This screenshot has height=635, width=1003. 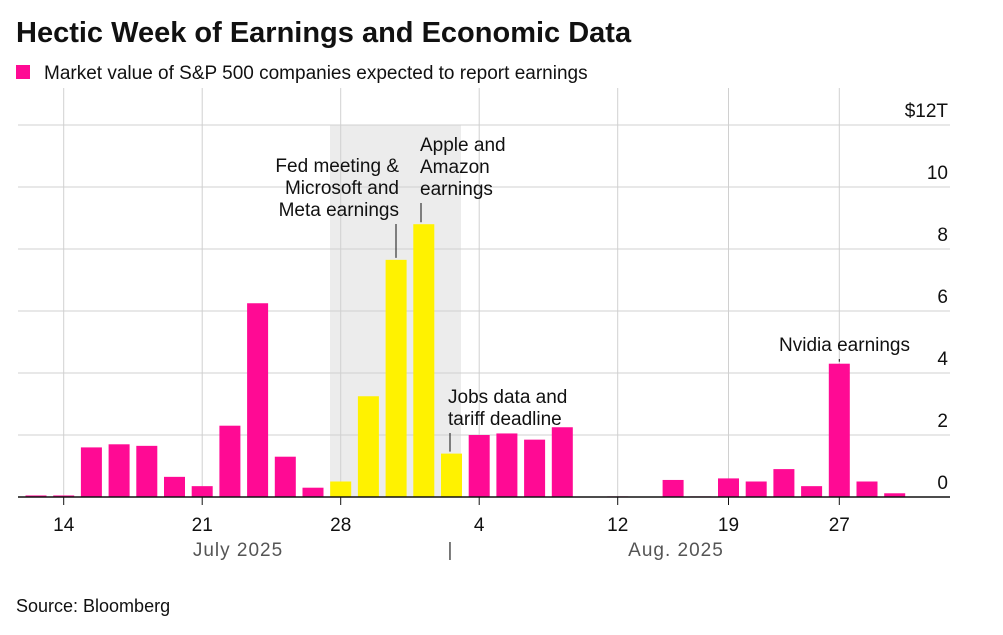 I want to click on annotation: Meta earnings, so click(x=339, y=210).